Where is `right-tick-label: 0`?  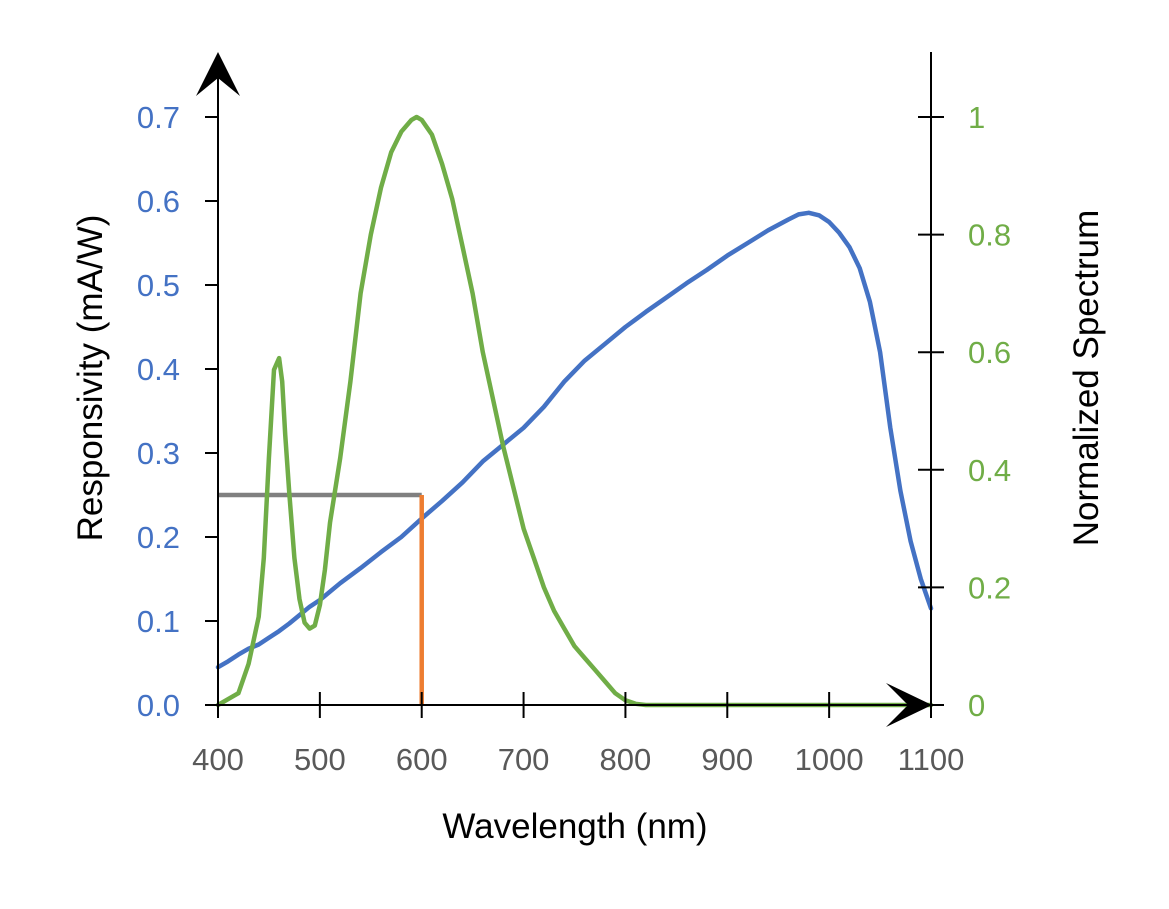
right-tick-label: 0 is located at coordinates (976, 705).